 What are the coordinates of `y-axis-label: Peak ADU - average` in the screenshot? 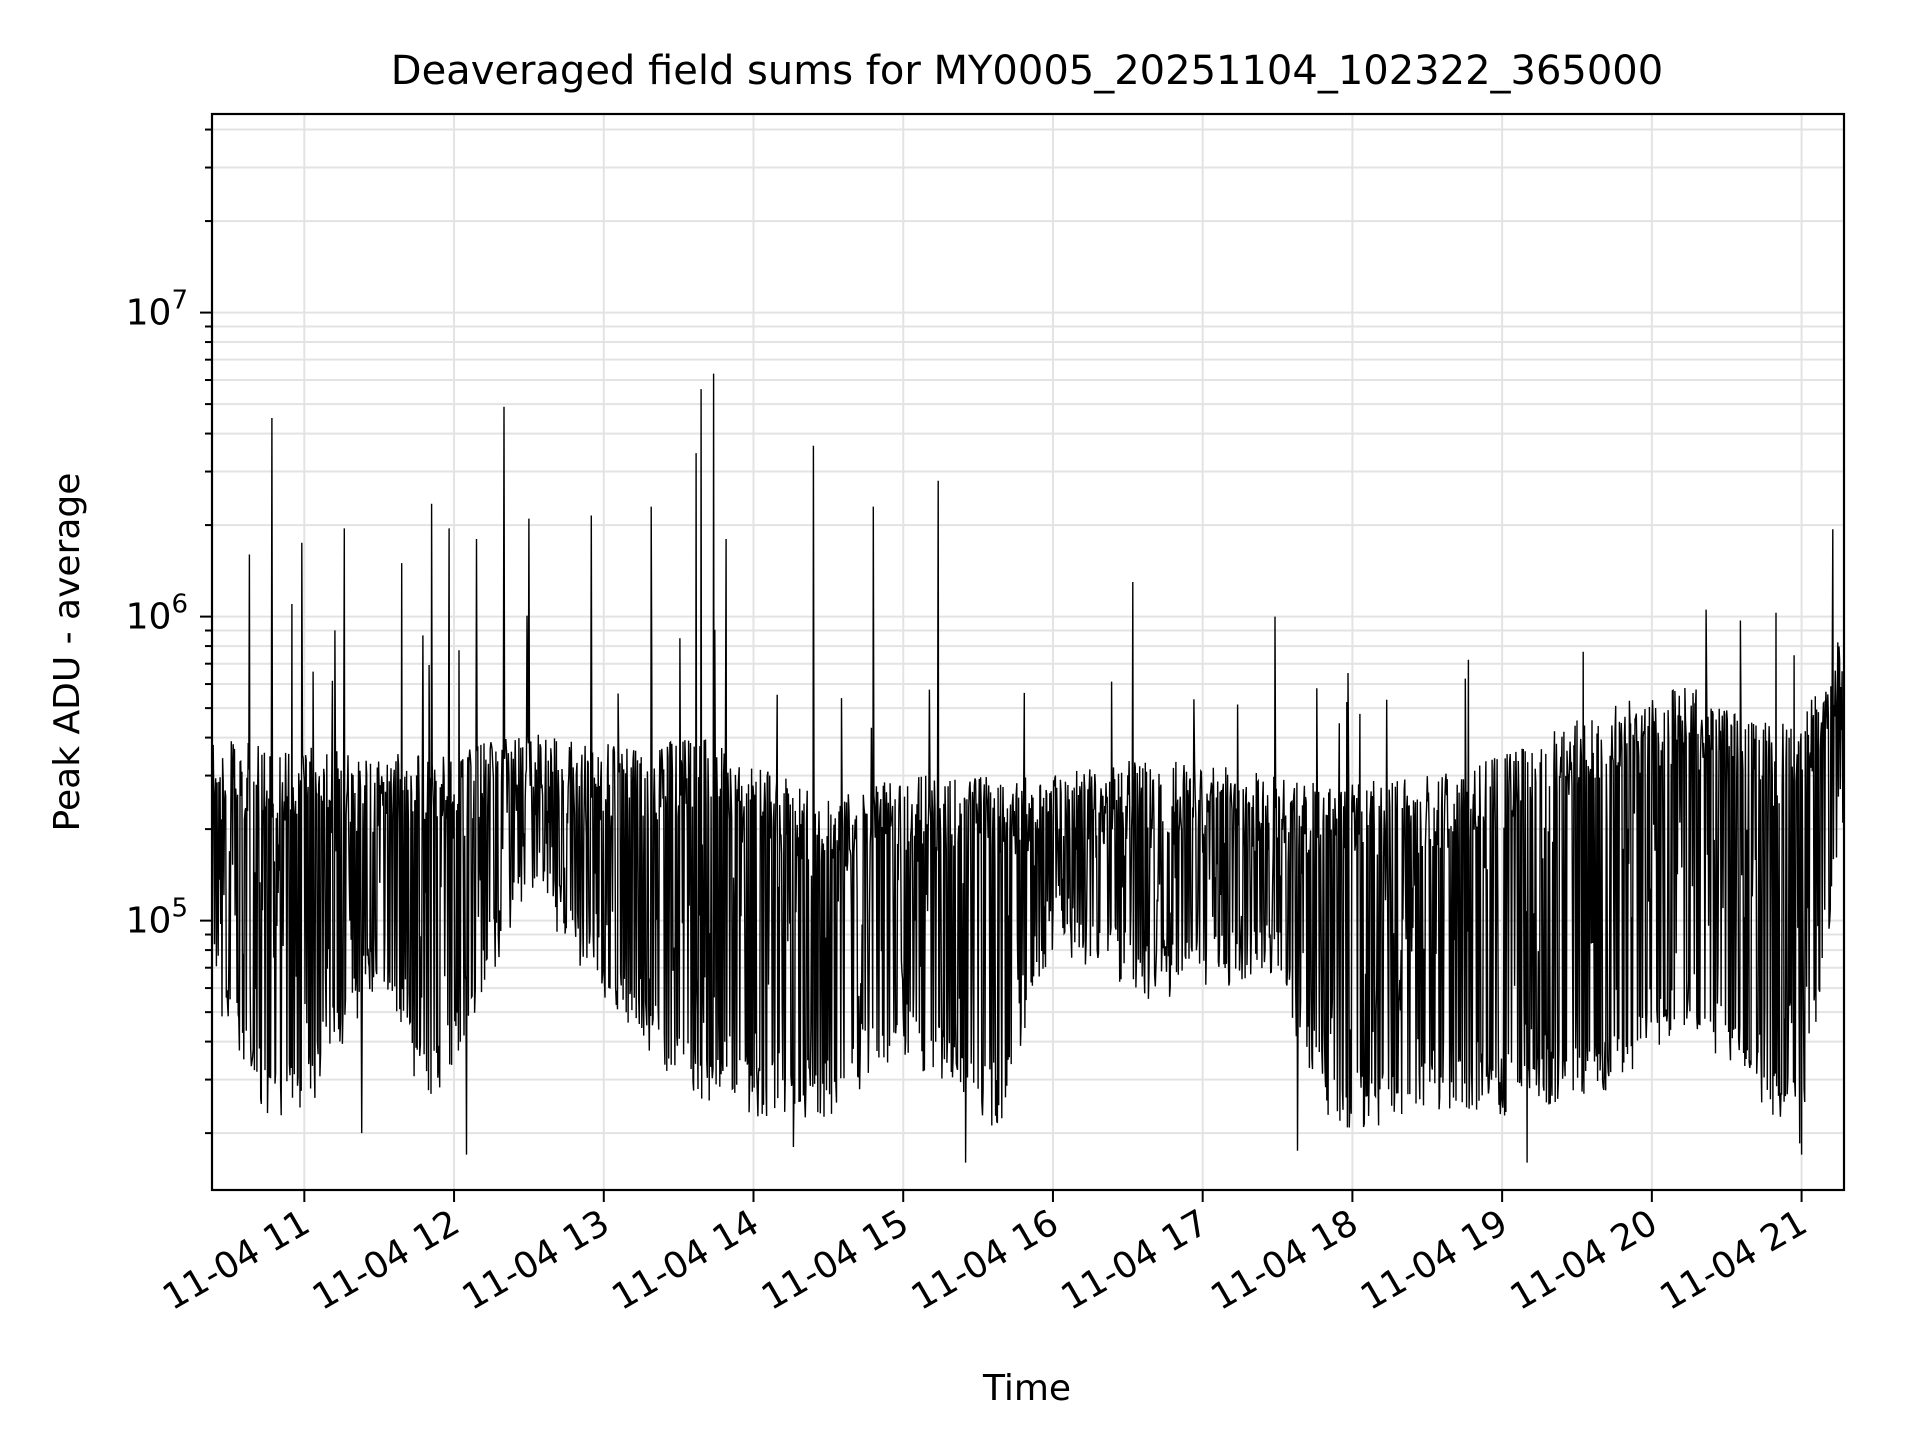 It's located at (67, 652).